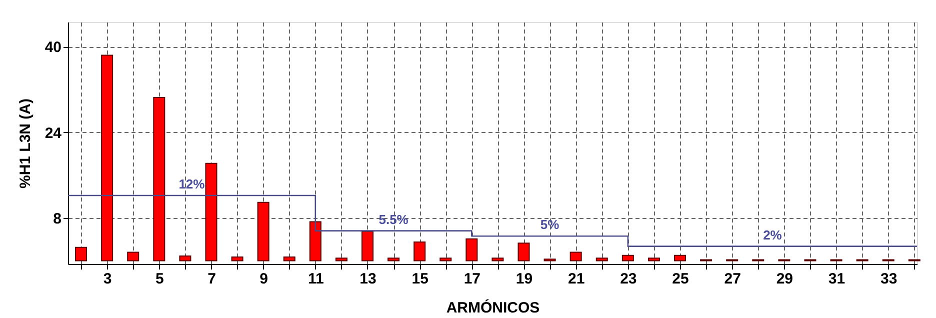 The height and width of the screenshot is (318, 936). What do you see at coordinates (107, 279) in the screenshot?
I see `x-tick-label: 3` at bounding box center [107, 279].